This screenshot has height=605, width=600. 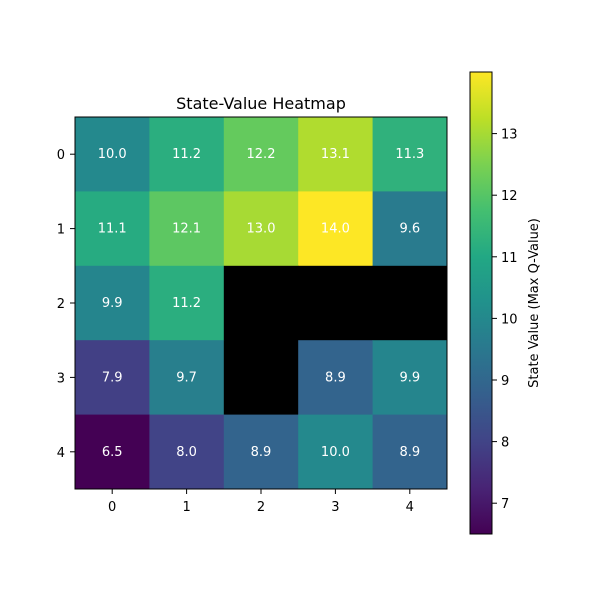 What do you see at coordinates (509, 258) in the screenshot?
I see `colorbar-tick-label: 11` at bounding box center [509, 258].